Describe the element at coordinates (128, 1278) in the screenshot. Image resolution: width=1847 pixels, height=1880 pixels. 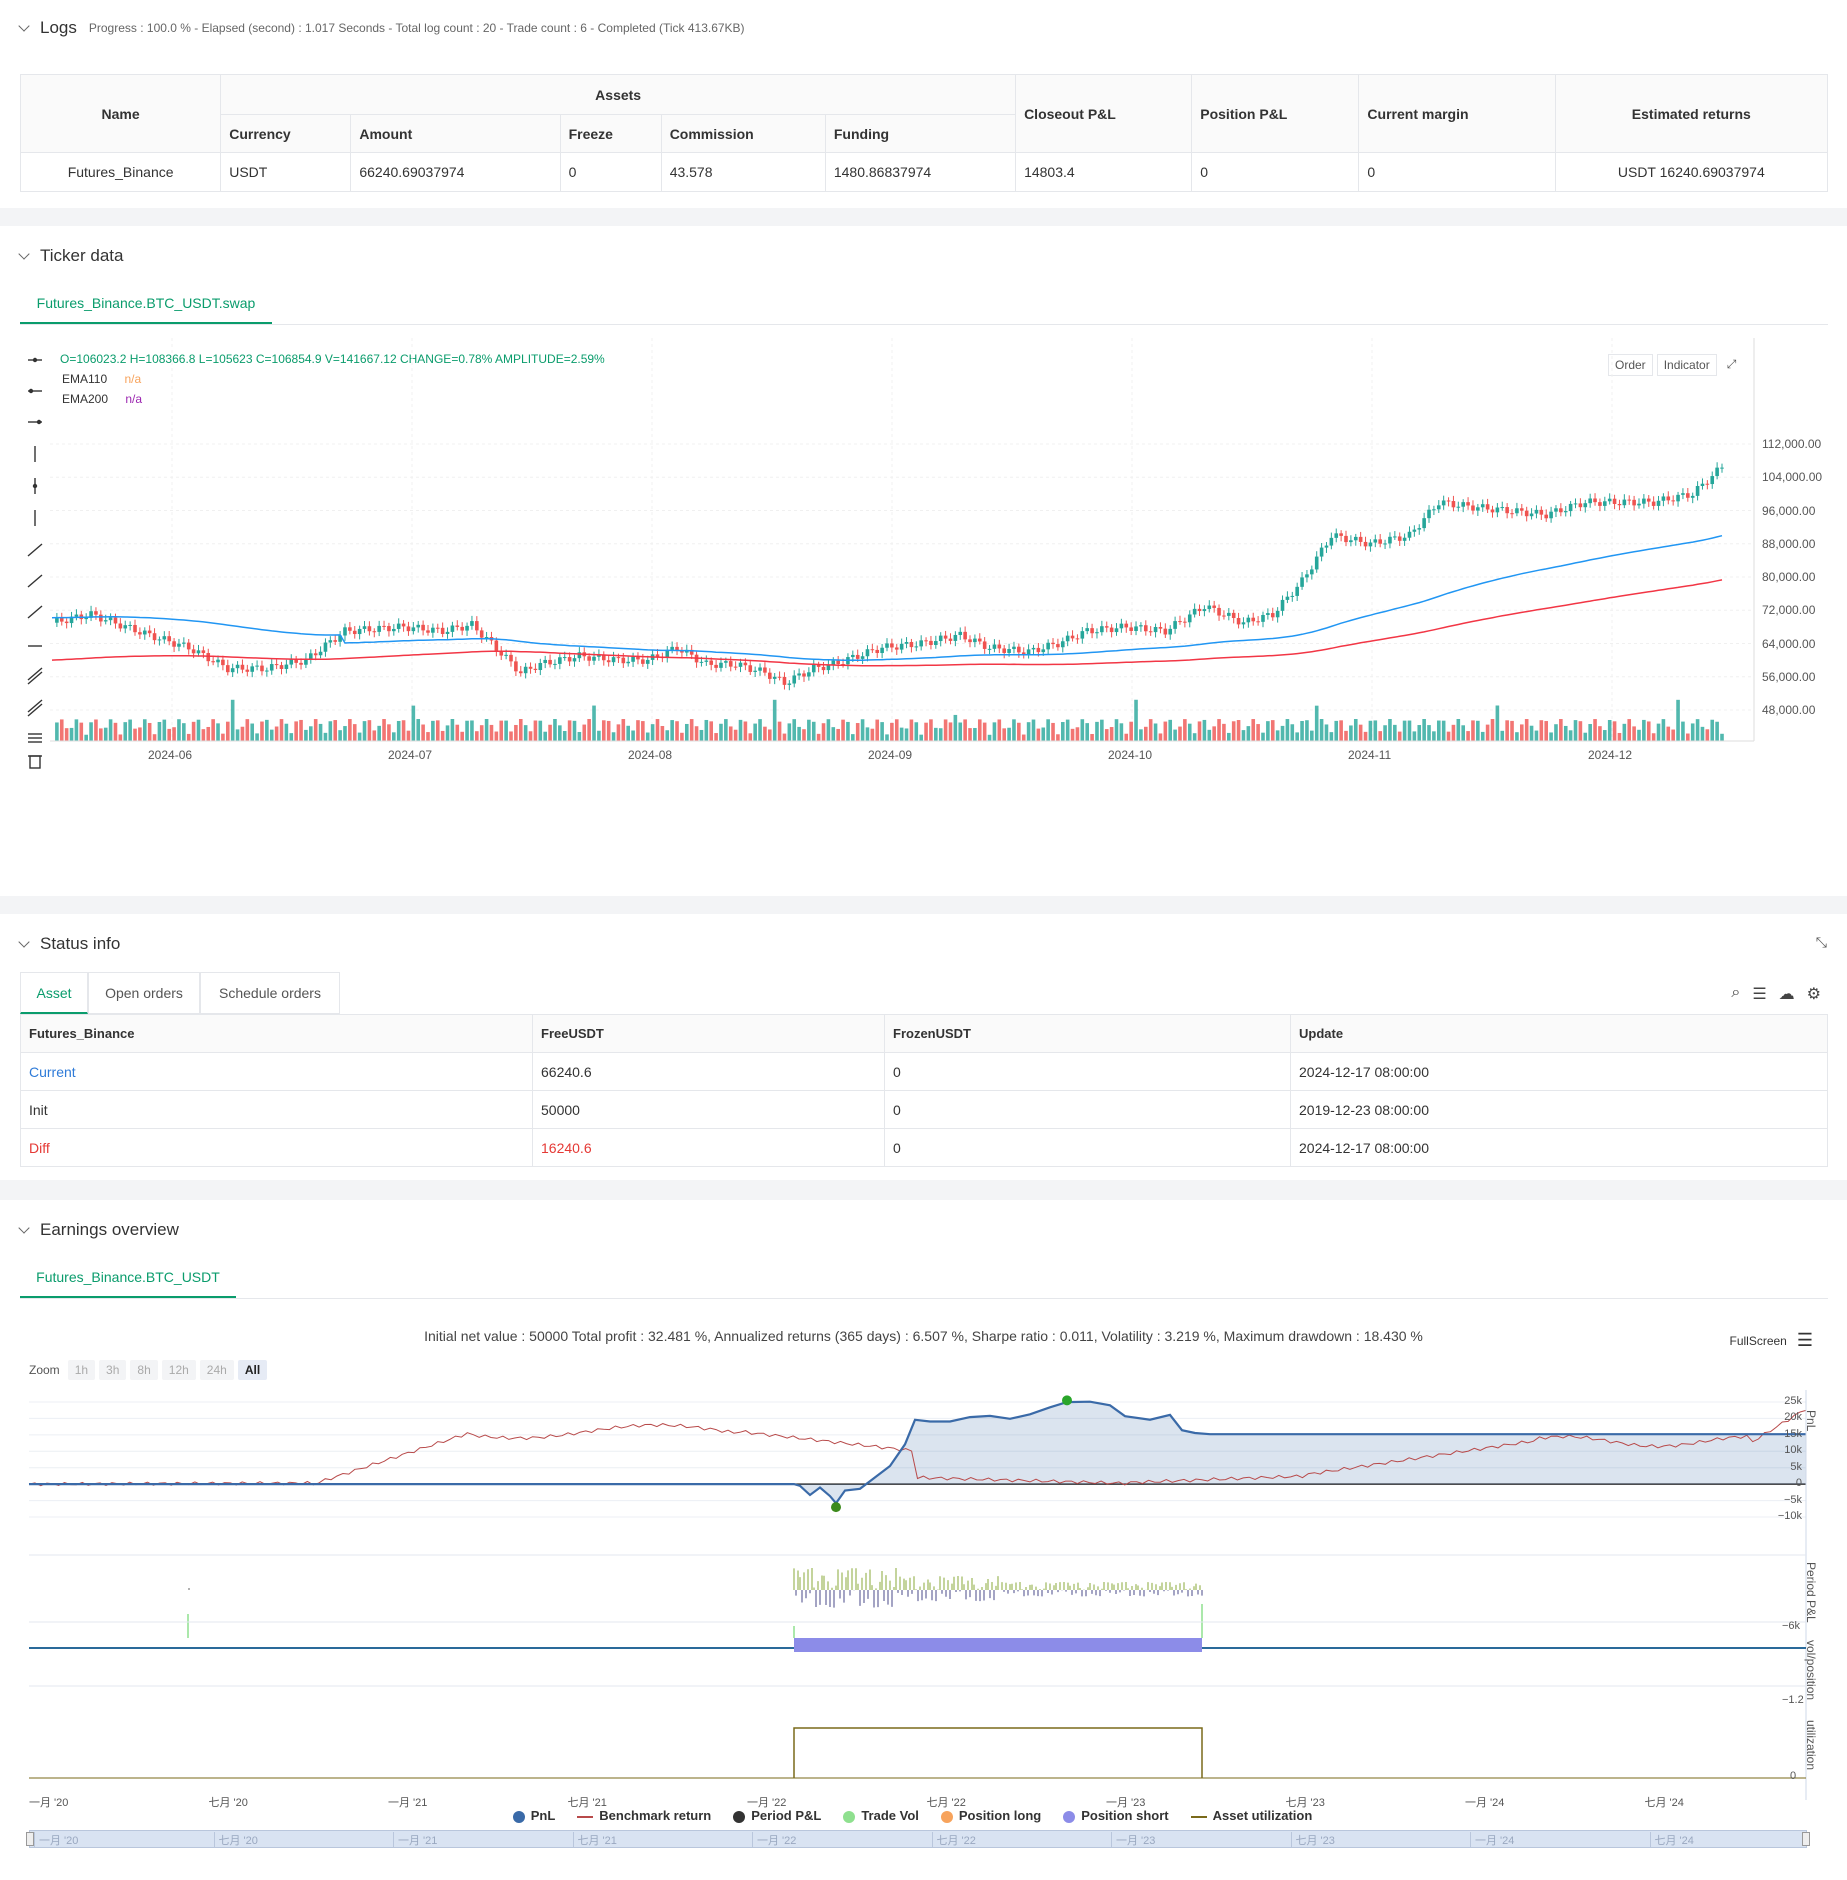
I see `tab-earnings-symbol: Futures_Binance.BTC_USDT` at that location.